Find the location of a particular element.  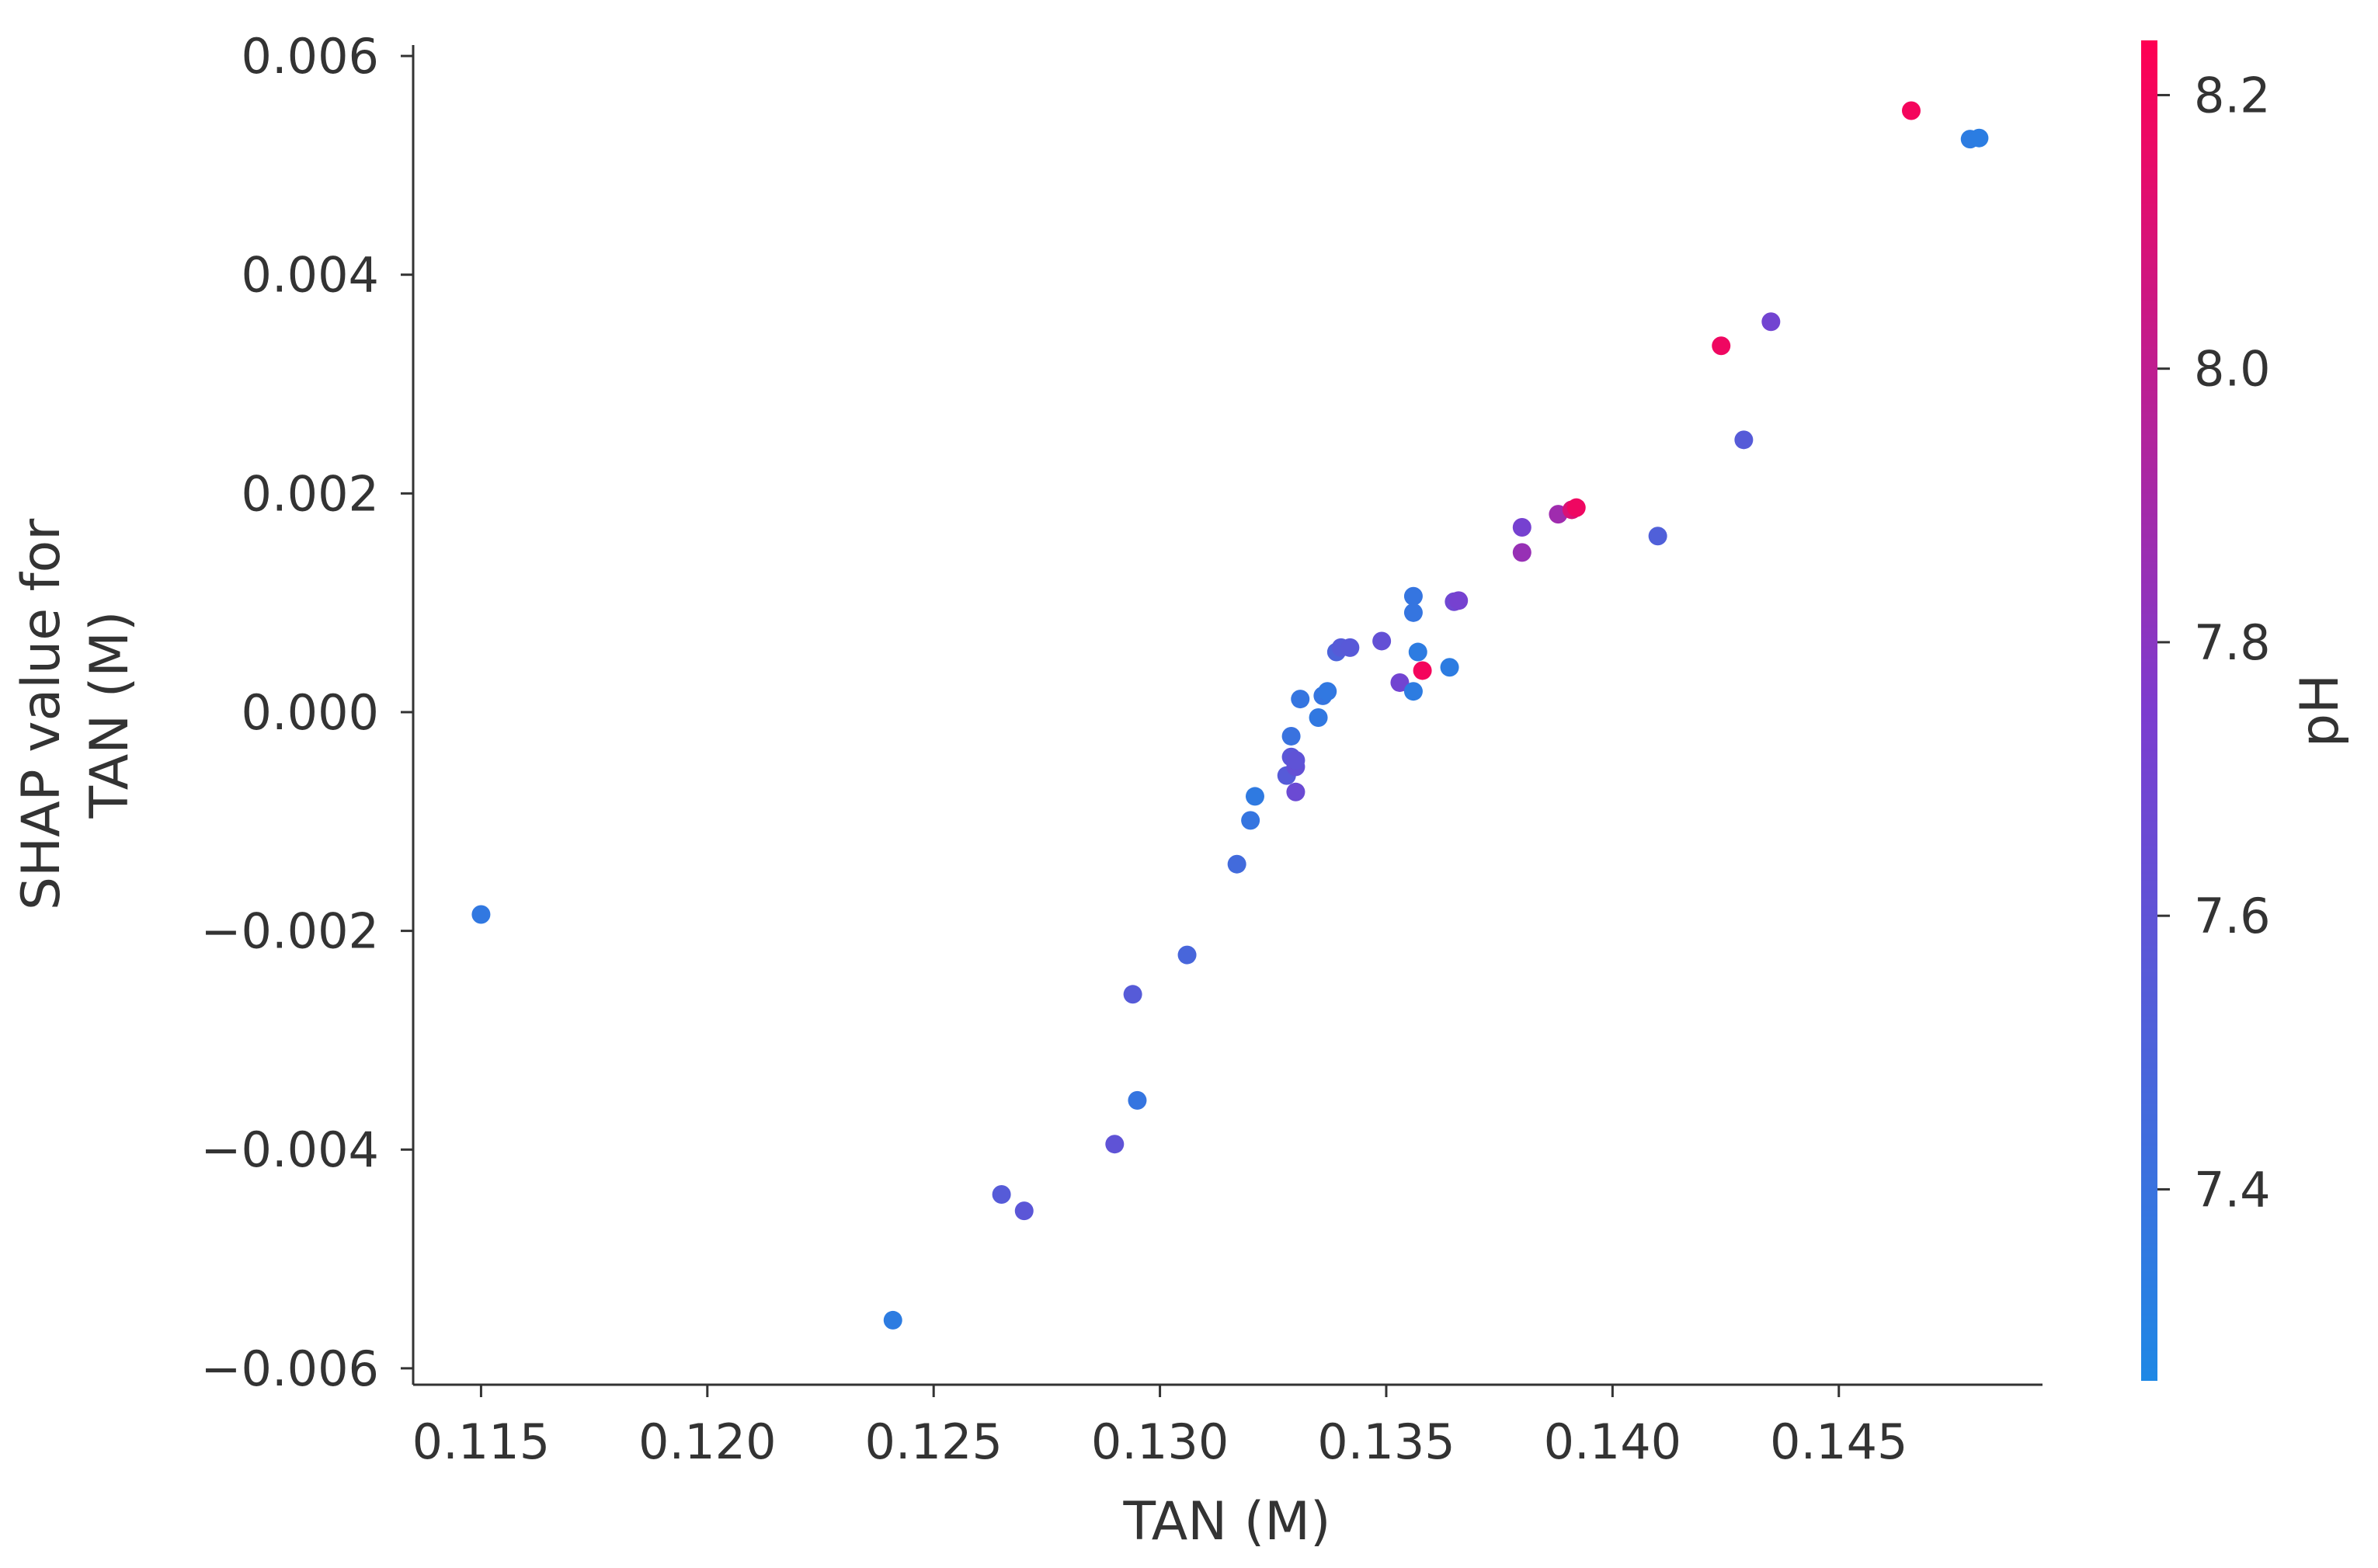

x-tick-label: 0.125 is located at coordinates (933, 1442).